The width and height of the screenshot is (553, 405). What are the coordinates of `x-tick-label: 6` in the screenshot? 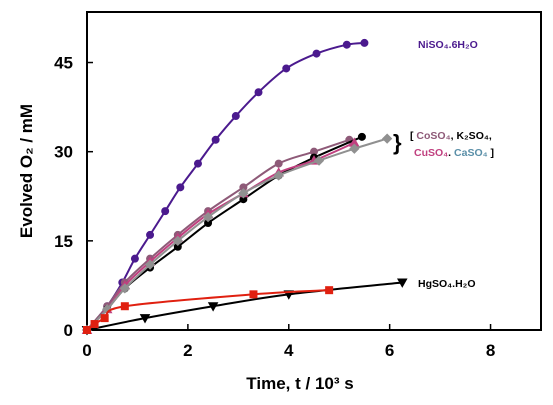 It's located at (389, 350).